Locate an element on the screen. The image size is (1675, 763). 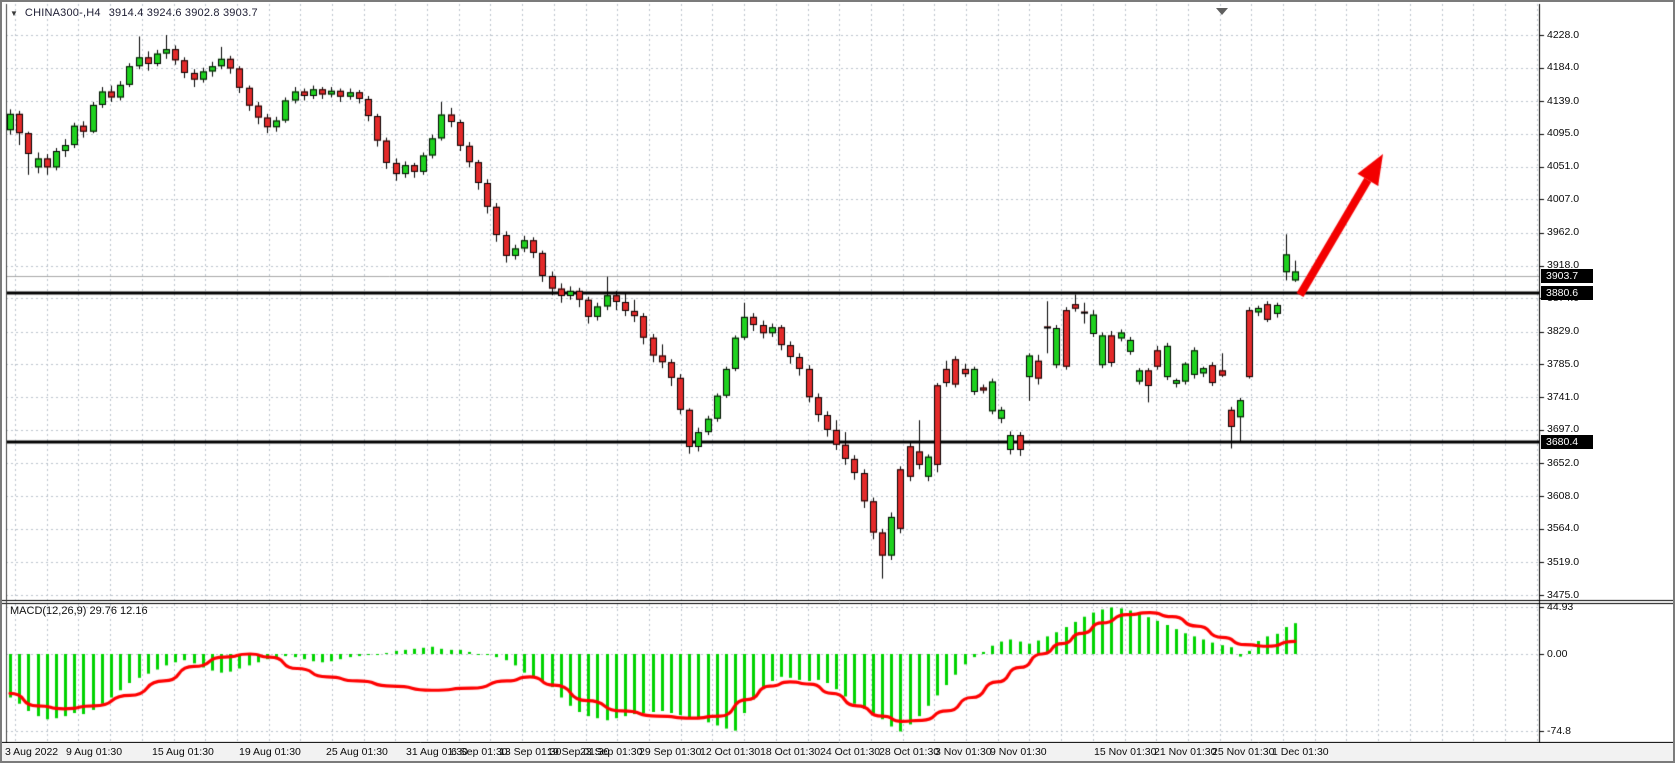
time-tick-label: 31 Aug 01:30 is located at coordinates (437, 752).